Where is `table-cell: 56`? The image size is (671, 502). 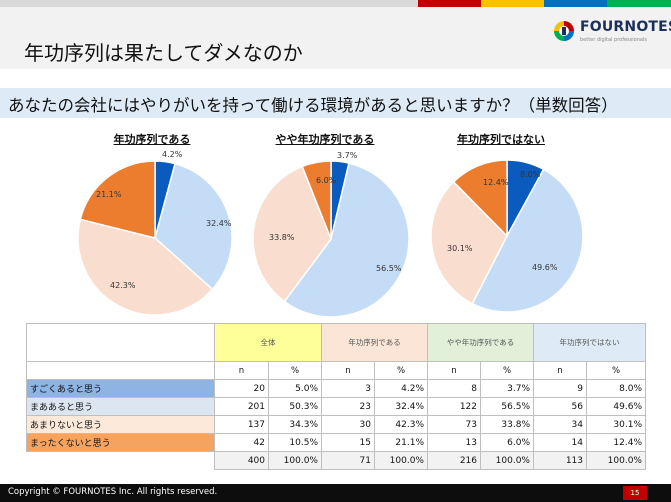
table-cell: 56 is located at coordinates (560, 406).